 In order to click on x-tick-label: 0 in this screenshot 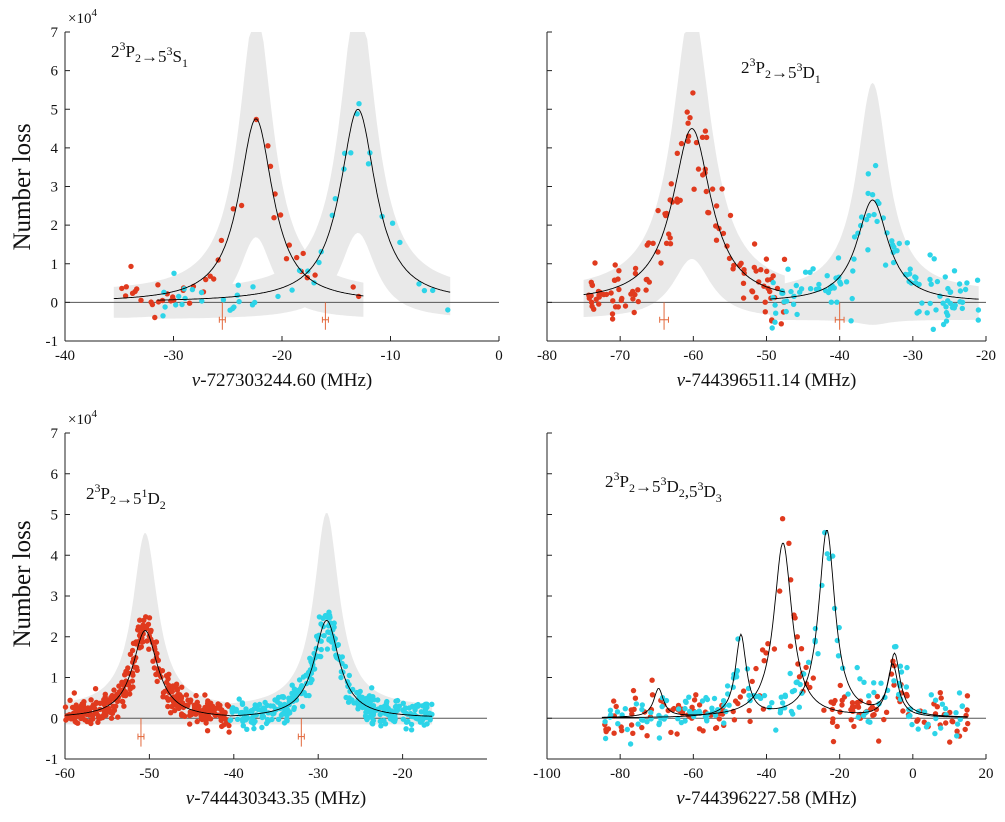, I will do `click(913, 774)`.